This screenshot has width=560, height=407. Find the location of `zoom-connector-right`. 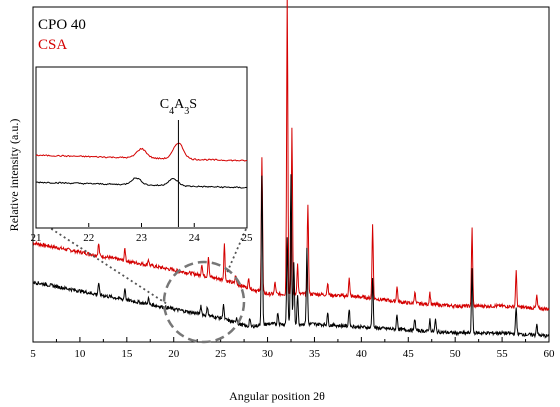

zoom-connector-right is located at coordinates (236, 252).